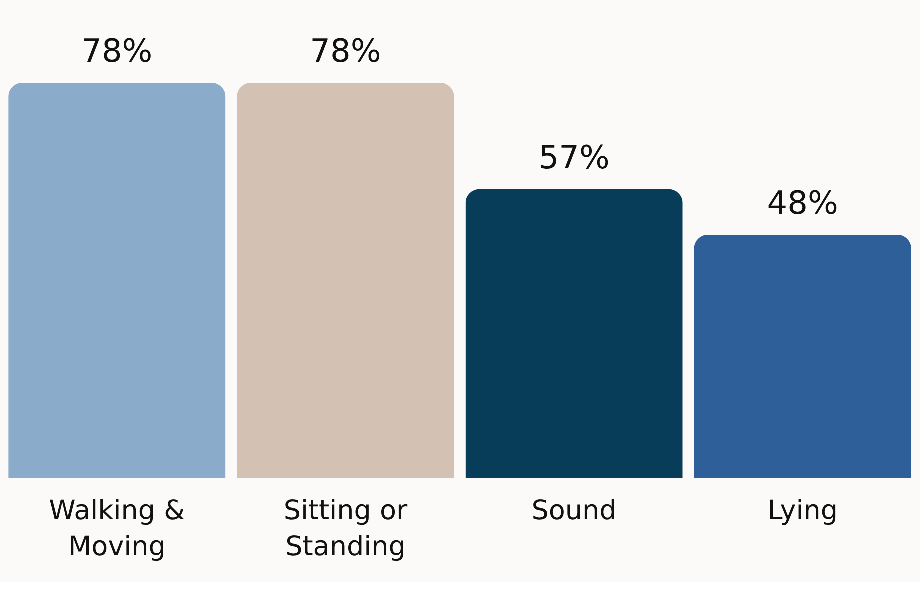  I want to click on data-label: 57%, so click(574, 157).